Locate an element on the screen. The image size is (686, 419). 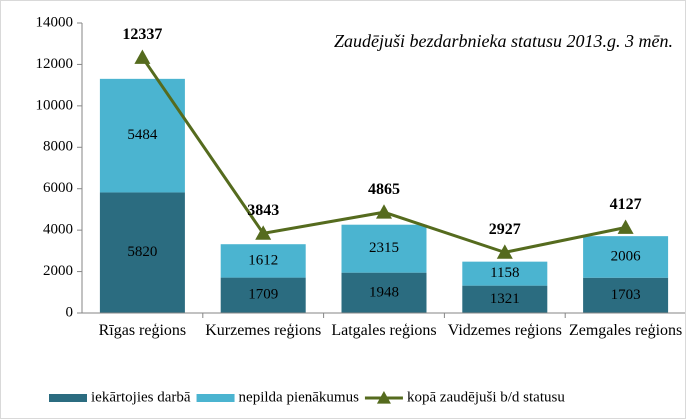
y-tick-label: 2000 is located at coordinates (58, 271).